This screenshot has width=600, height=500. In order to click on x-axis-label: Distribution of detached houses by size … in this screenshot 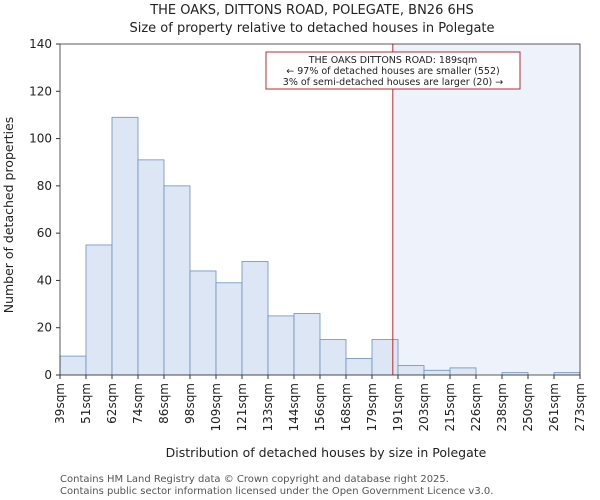, I will do `click(326, 452)`.